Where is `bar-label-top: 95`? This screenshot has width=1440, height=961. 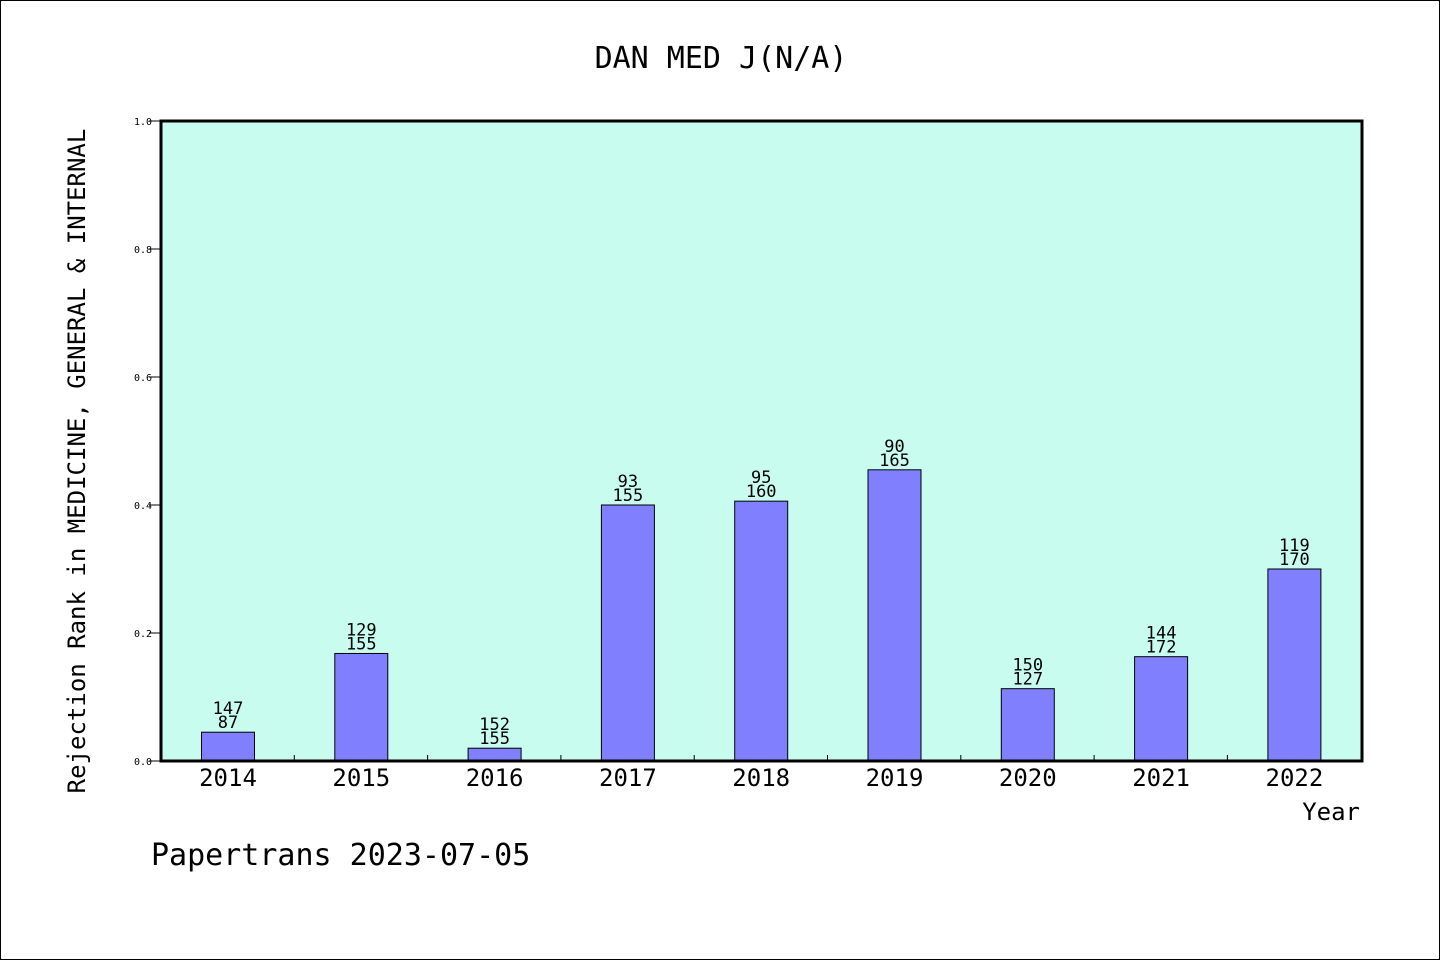
bar-label-top: 95 is located at coordinates (761, 478).